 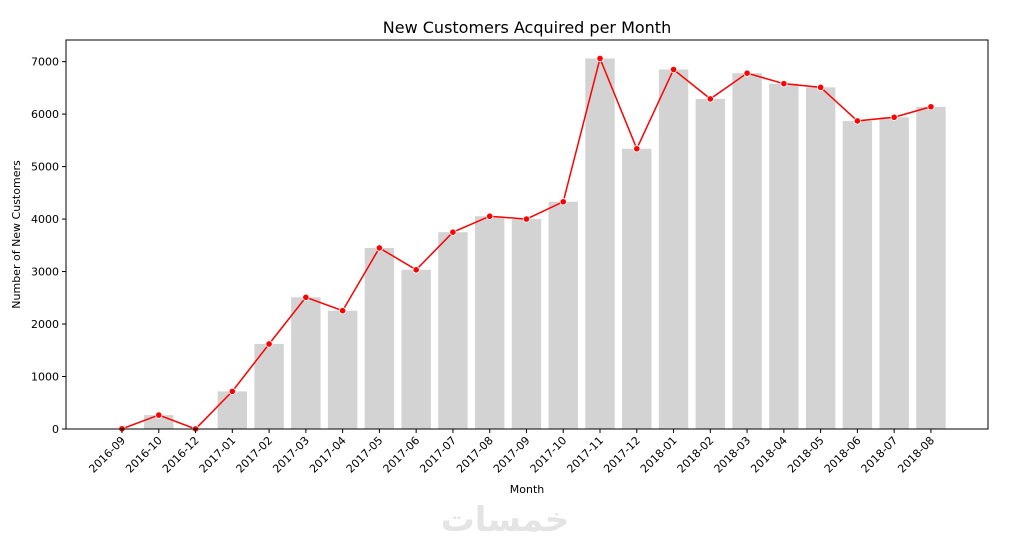 I want to click on y-axis-label: Number of New Customers, so click(x=16, y=234).